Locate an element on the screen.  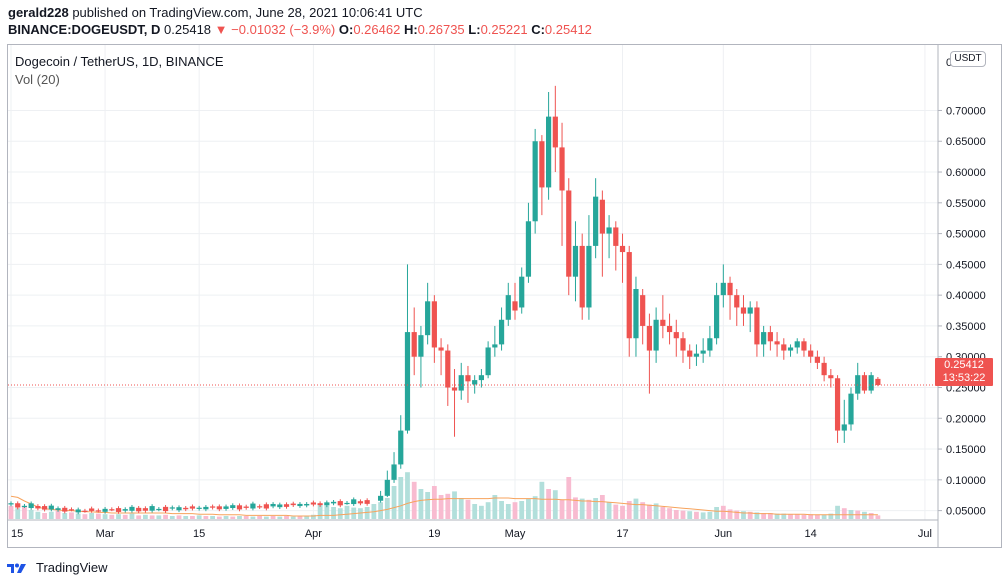
price-tick-label: 0.70000 is located at coordinates (966, 111).